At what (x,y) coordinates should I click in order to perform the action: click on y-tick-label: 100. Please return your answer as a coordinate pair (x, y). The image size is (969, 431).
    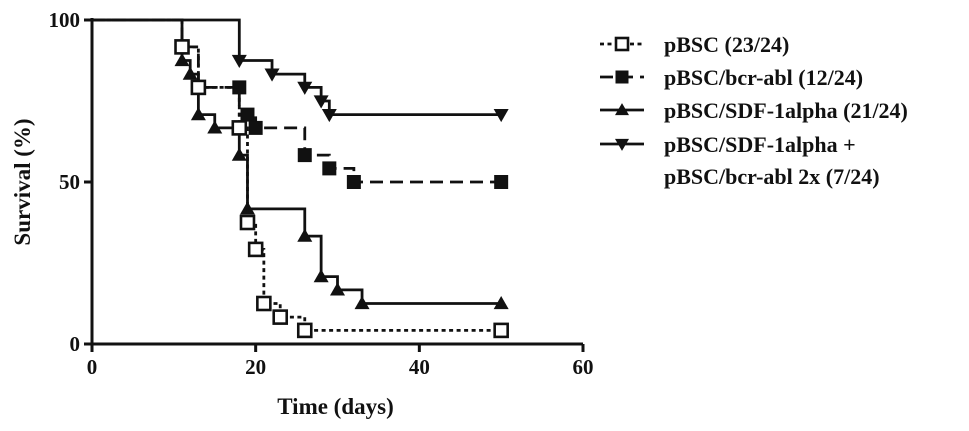
    Looking at the image, I should click on (65, 20).